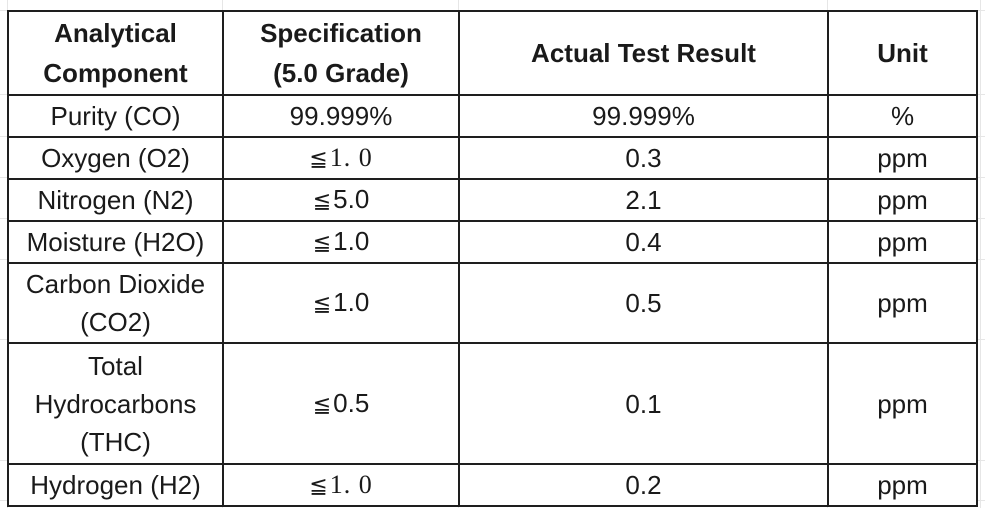  What do you see at coordinates (341, 33) in the screenshot?
I see `header-label: Specification` at bounding box center [341, 33].